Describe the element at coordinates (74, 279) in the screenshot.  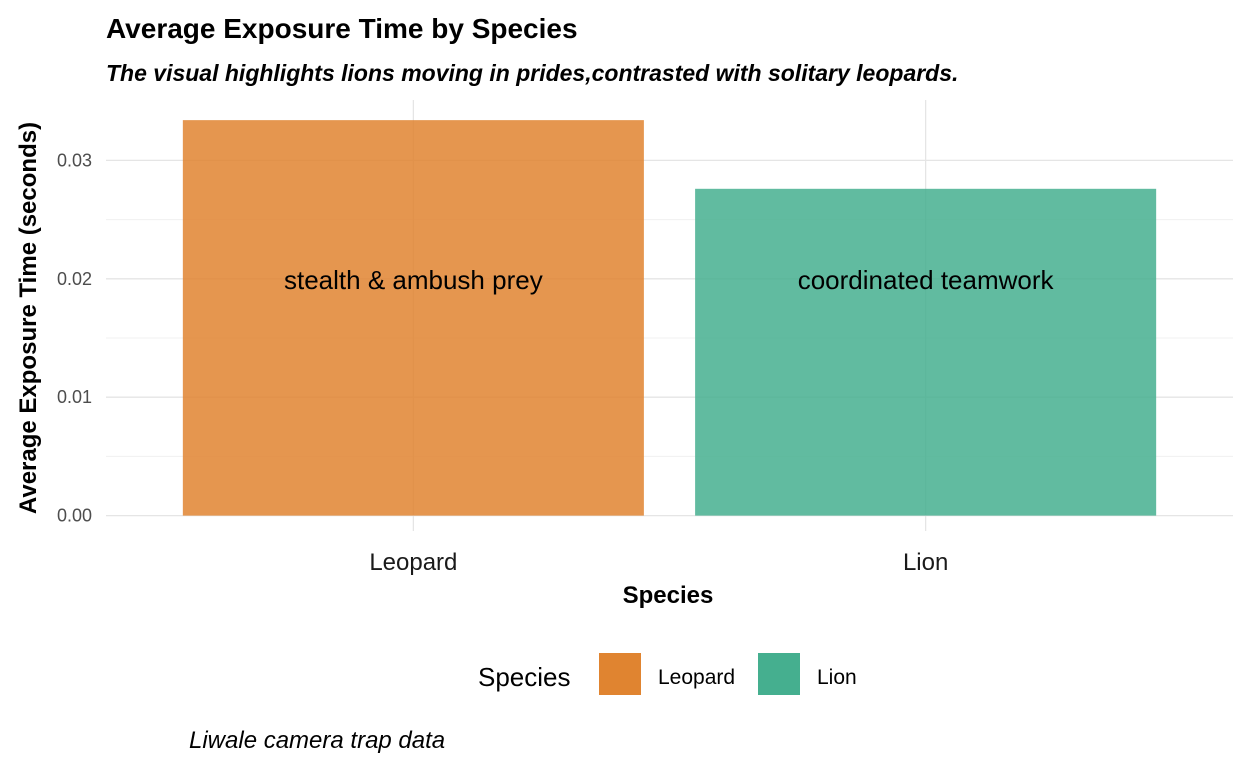
I see `y-tick-label: 0.02` at that location.